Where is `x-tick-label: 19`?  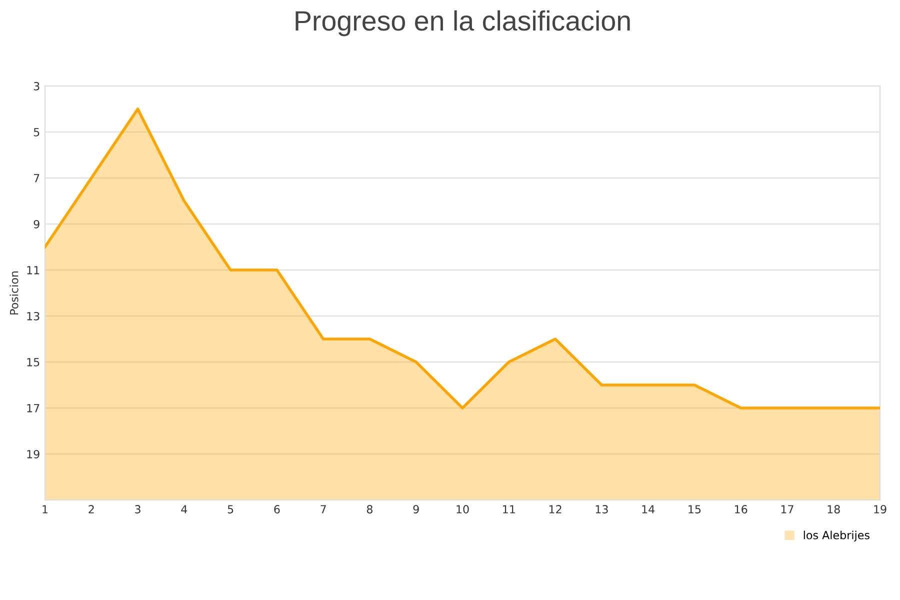
x-tick-label: 19 is located at coordinates (880, 509).